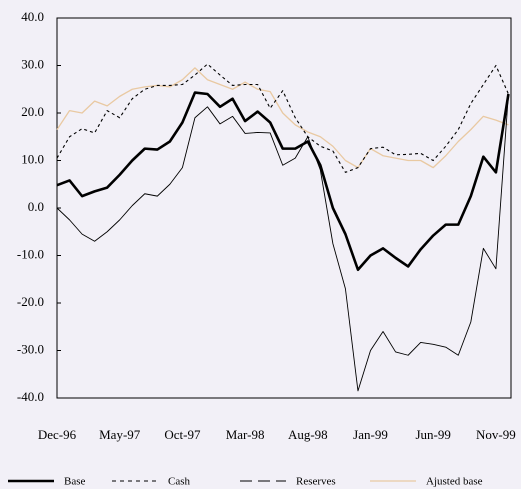  What do you see at coordinates (454, 482) in the screenshot?
I see `legend-label: Ajusted base` at bounding box center [454, 482].